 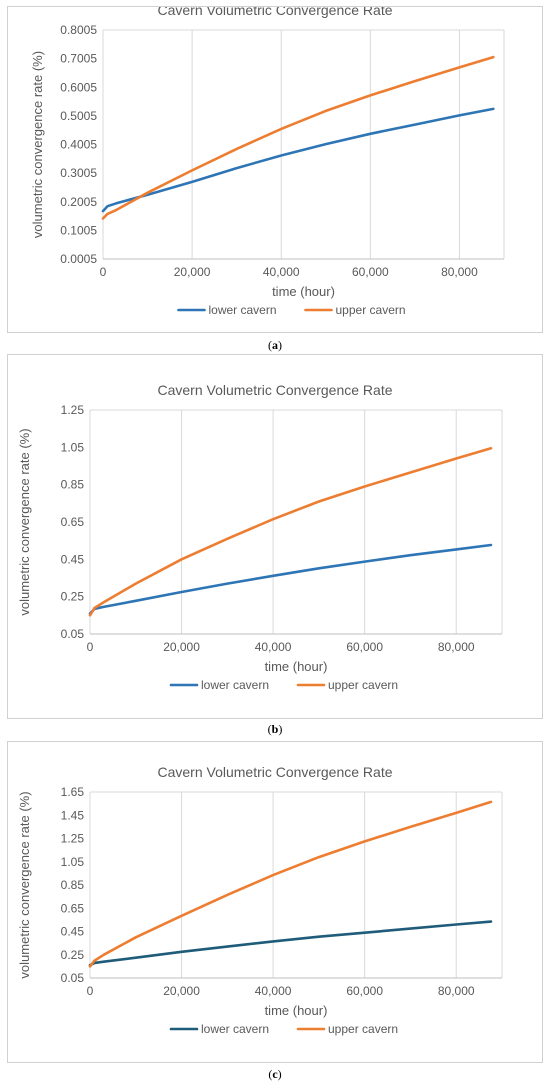 What do you see at coordinates (78, 202) in the screenshot?
I see `y-tick-label: 0.2005` at bounding box center [78, 202].